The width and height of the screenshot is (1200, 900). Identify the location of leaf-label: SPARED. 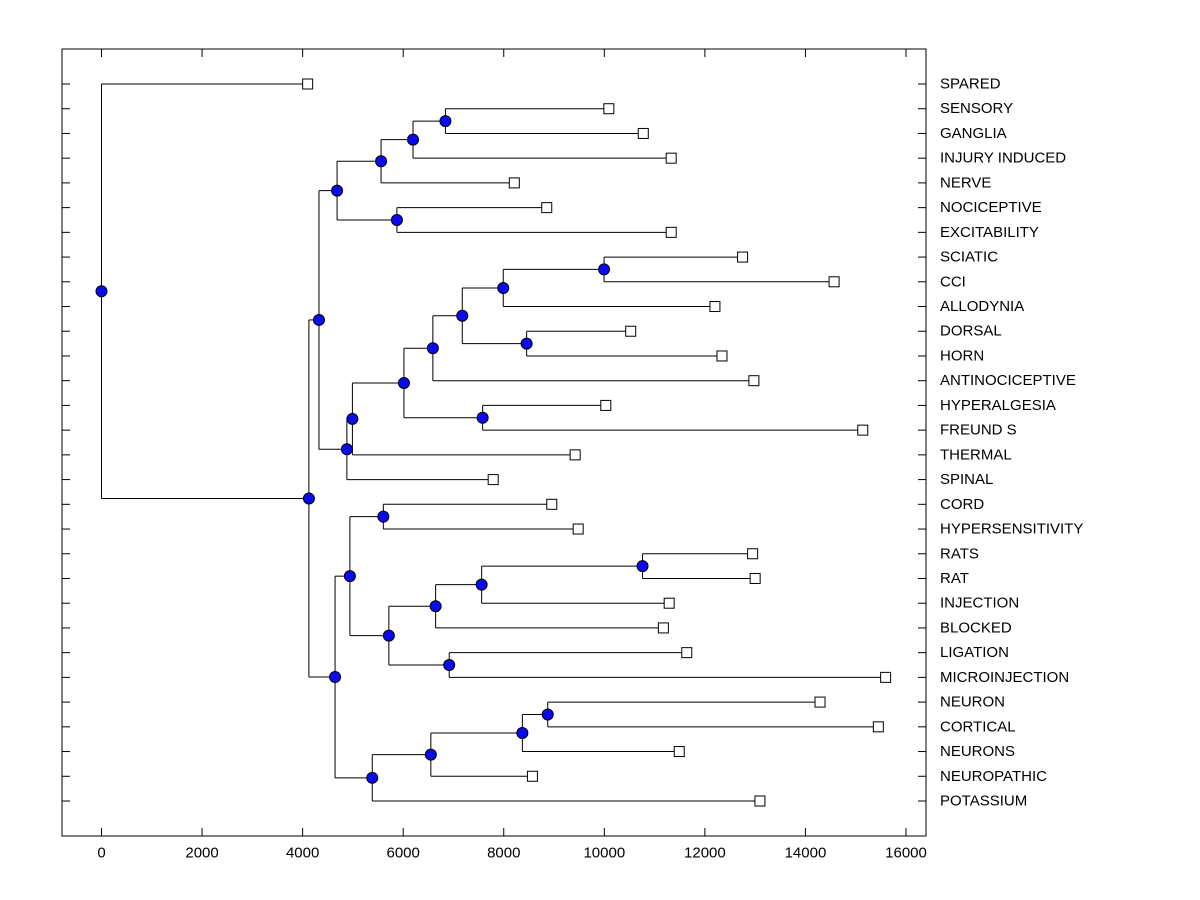
(970, 84).